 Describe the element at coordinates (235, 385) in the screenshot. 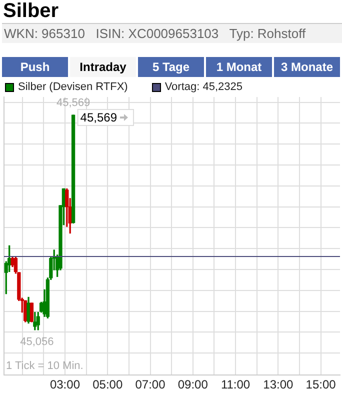

I see `x-tick-label: 11:00` at that location.